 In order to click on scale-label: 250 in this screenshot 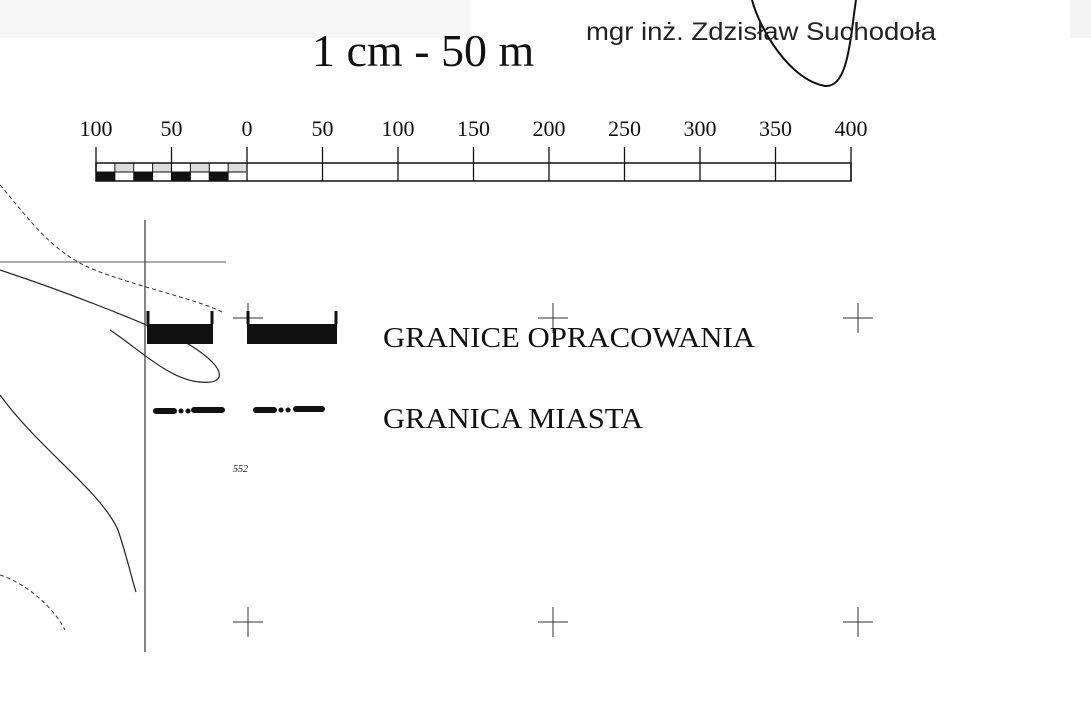, I will do `click(624, 128)`.